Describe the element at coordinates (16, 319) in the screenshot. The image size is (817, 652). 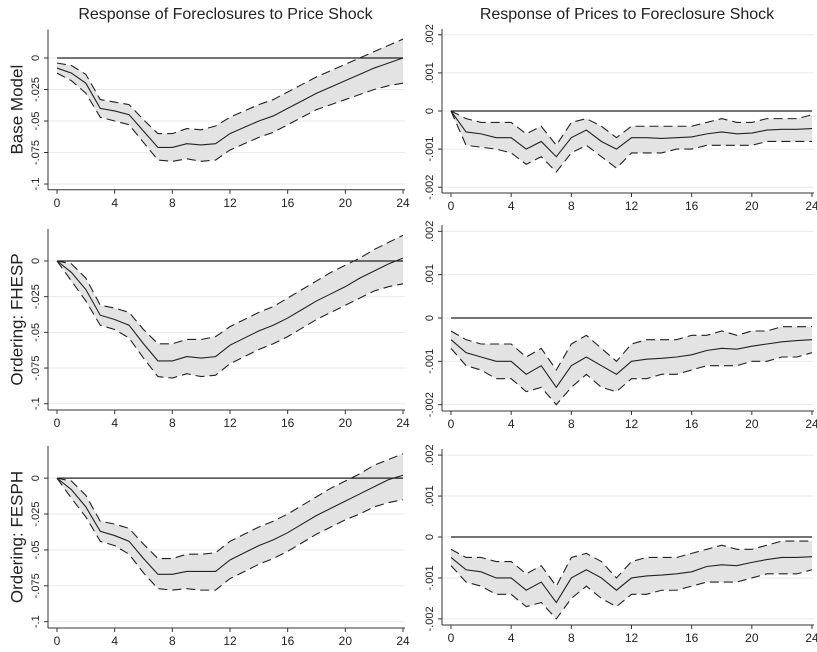
I see `row-label: Ordering: FHESP` at that location.